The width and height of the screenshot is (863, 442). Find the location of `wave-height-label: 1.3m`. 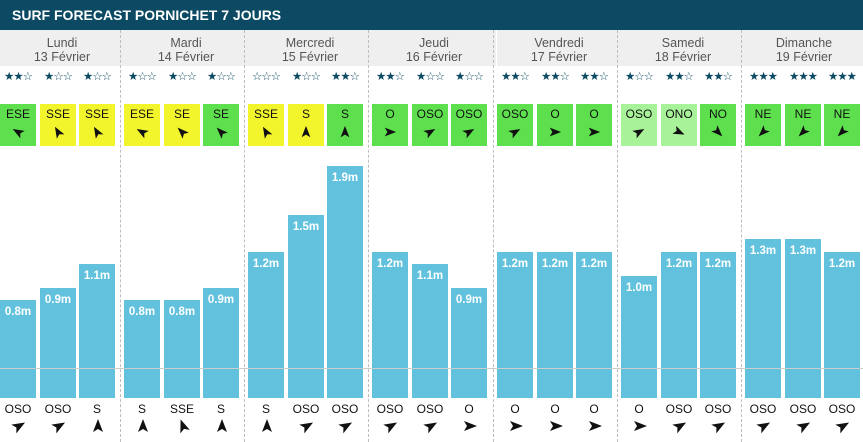

wave-height-label: 1.3m is located at coordinates (763, 251).